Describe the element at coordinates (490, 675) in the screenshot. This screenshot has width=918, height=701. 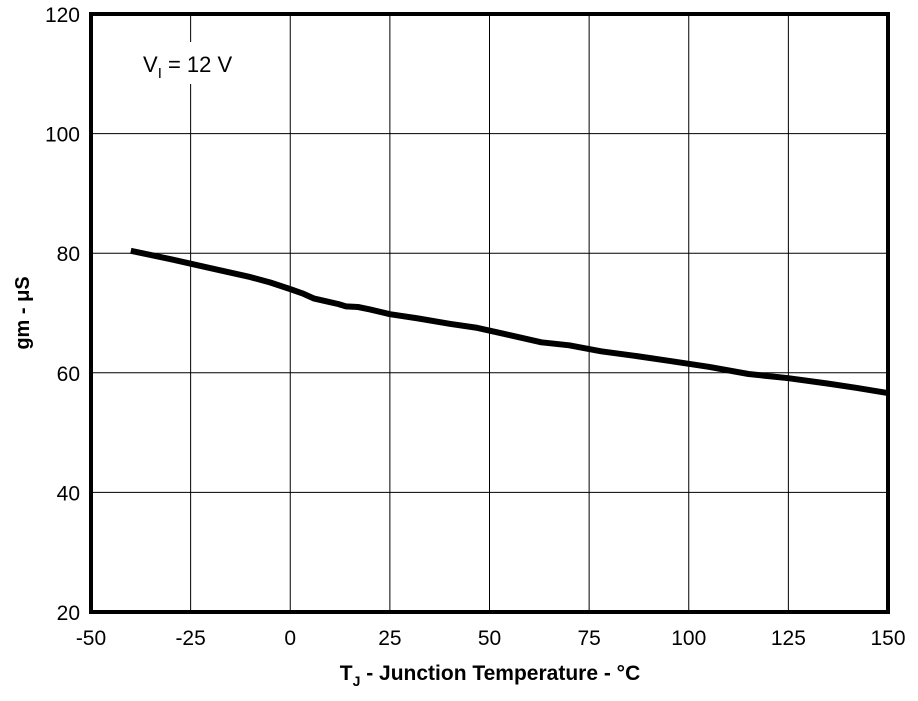
I see `x-axis-title: TJ - Junction Temperature - °C` at that location.